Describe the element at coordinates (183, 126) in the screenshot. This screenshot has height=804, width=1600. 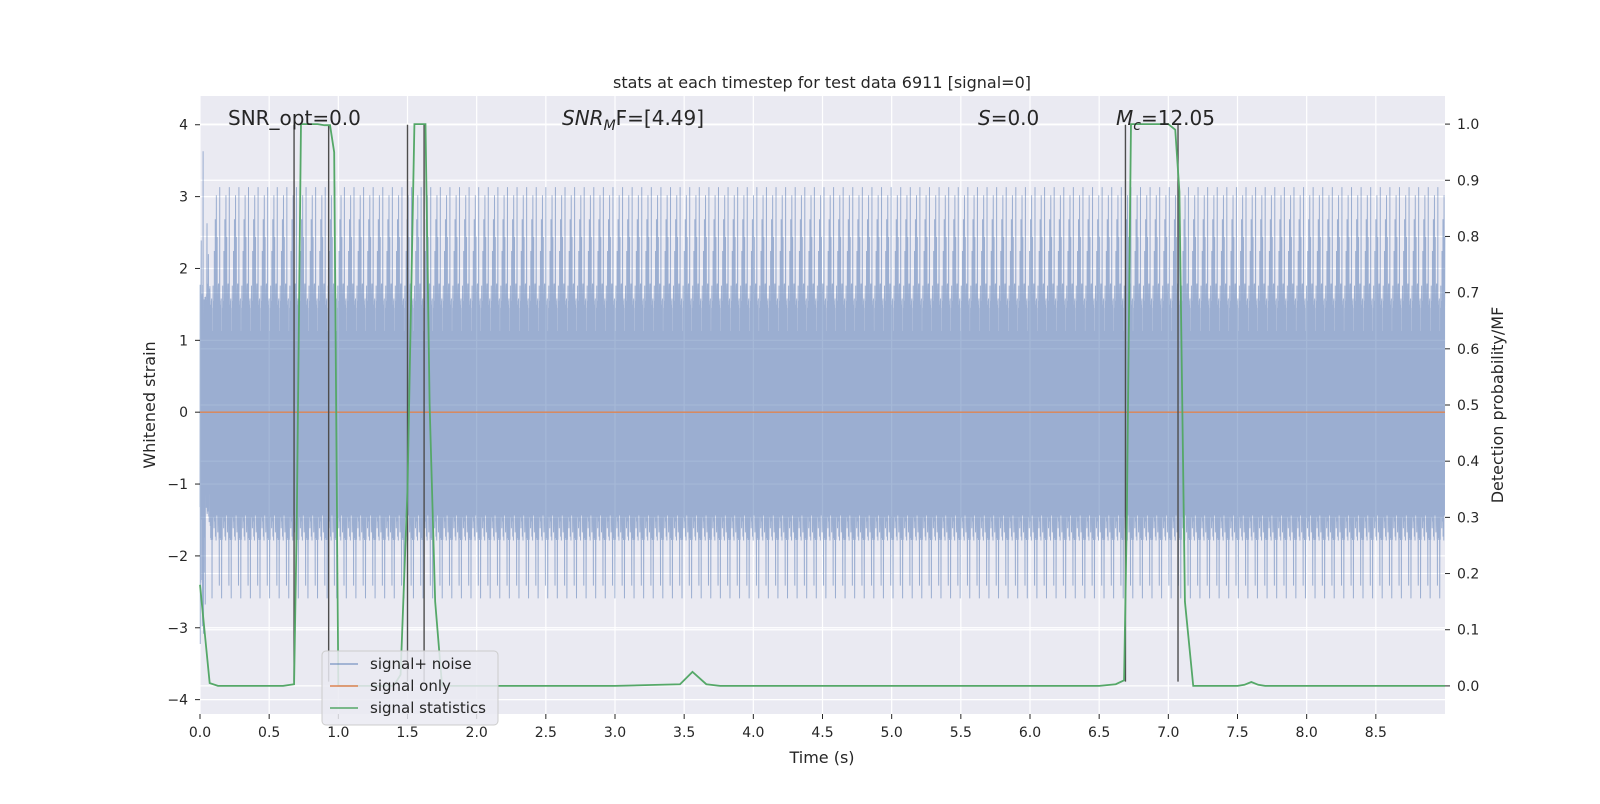
I see `y-tick-label: 4` at that location.